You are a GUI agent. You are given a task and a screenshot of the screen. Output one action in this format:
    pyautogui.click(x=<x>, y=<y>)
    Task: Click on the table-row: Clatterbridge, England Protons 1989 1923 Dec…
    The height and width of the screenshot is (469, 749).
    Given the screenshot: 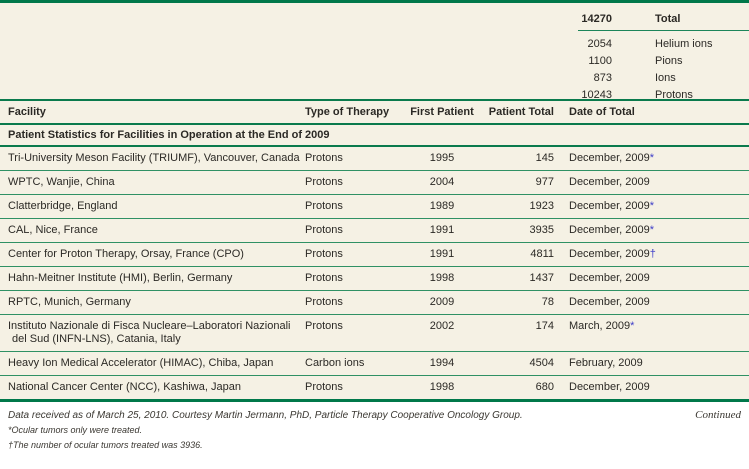 What is the action you would take?
    pyautogui.click(x=374, y=206)
    